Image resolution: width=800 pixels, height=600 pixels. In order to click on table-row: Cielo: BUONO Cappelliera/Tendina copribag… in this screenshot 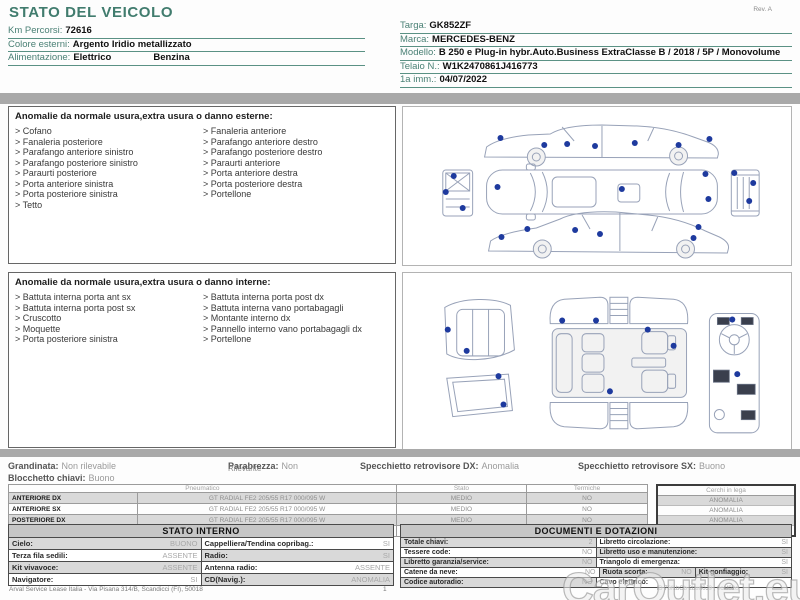, I will do `click(201, 543)`.